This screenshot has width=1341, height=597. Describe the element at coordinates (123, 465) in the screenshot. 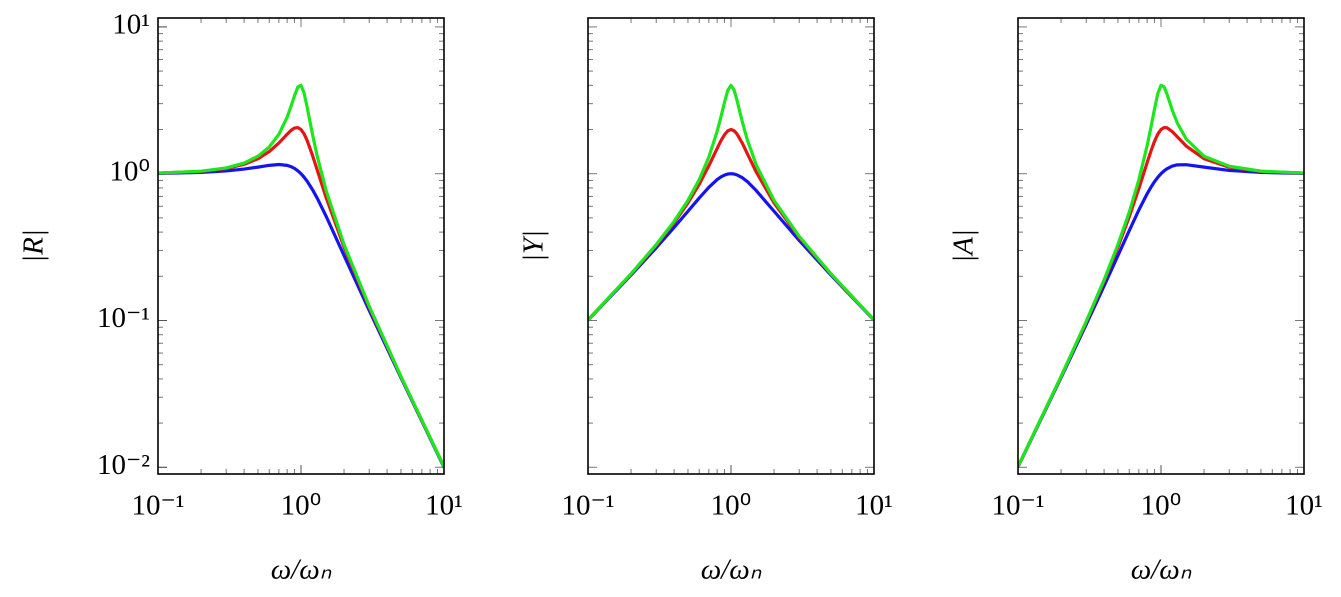

I see `y-tick-label: 10⁻²` at that location.